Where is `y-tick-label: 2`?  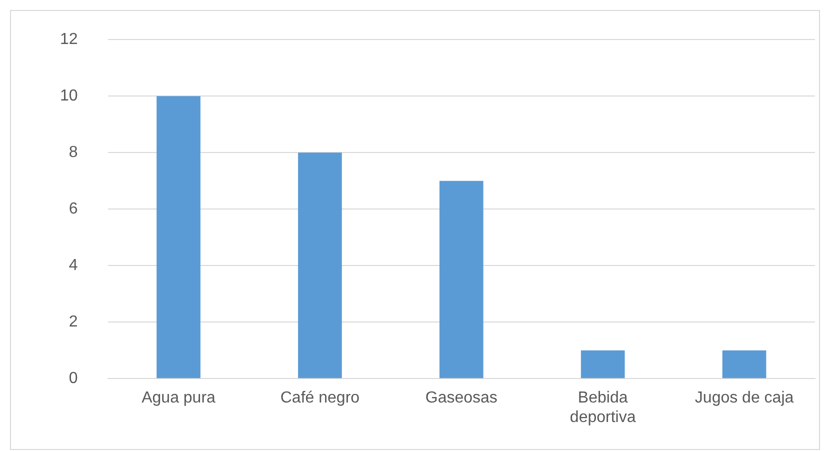 y-tick-label: 2 is located at coordinates (73, 322).